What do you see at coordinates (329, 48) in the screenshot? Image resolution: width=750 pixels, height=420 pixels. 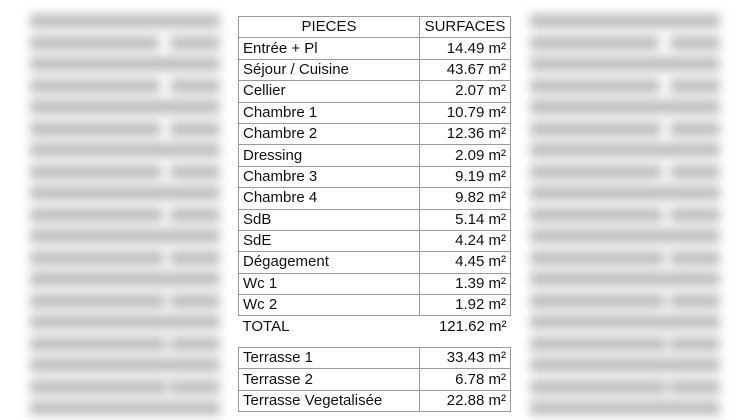 I see `piece-name: Entrée + Pl` at bounding box center [329, 48].